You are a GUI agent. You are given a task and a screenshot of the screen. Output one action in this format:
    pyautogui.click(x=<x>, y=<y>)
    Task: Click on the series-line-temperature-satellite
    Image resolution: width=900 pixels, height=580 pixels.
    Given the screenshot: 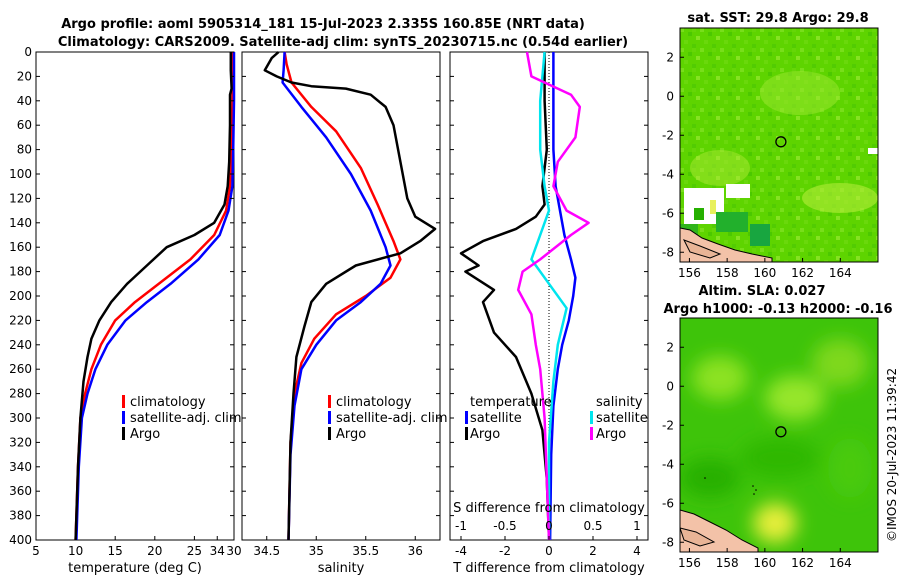 What is the action you would take?
    pyautogui.click(x=562, y=296)
    